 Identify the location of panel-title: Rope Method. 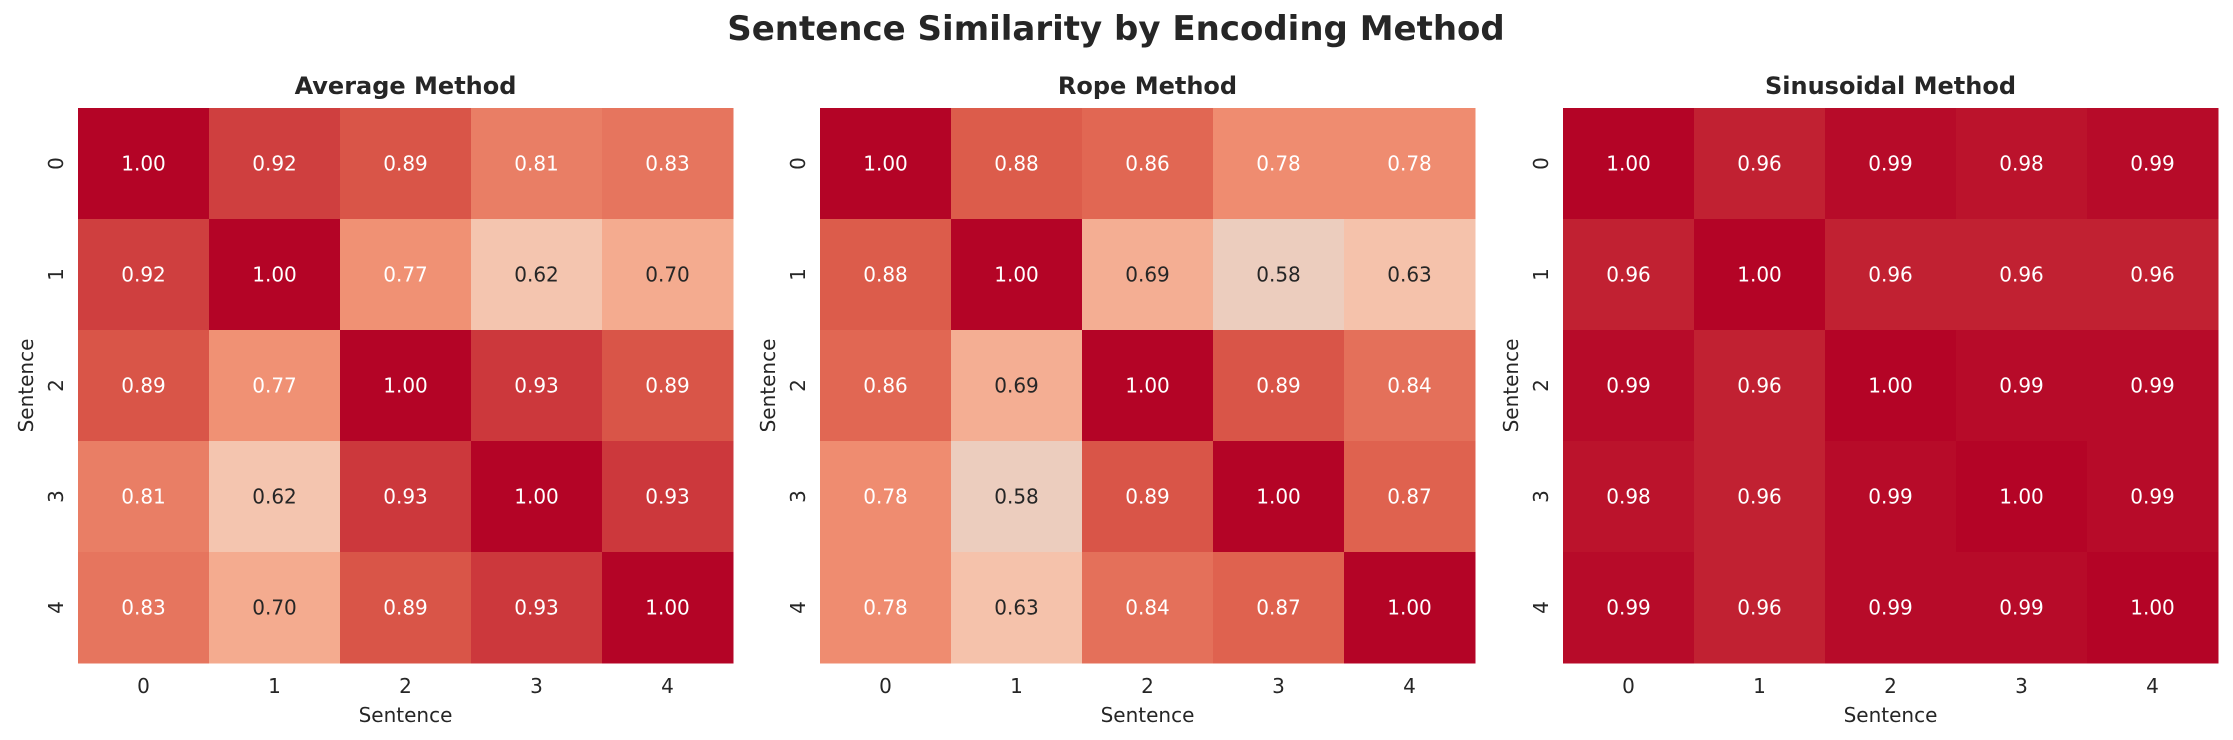
(1147, 86).